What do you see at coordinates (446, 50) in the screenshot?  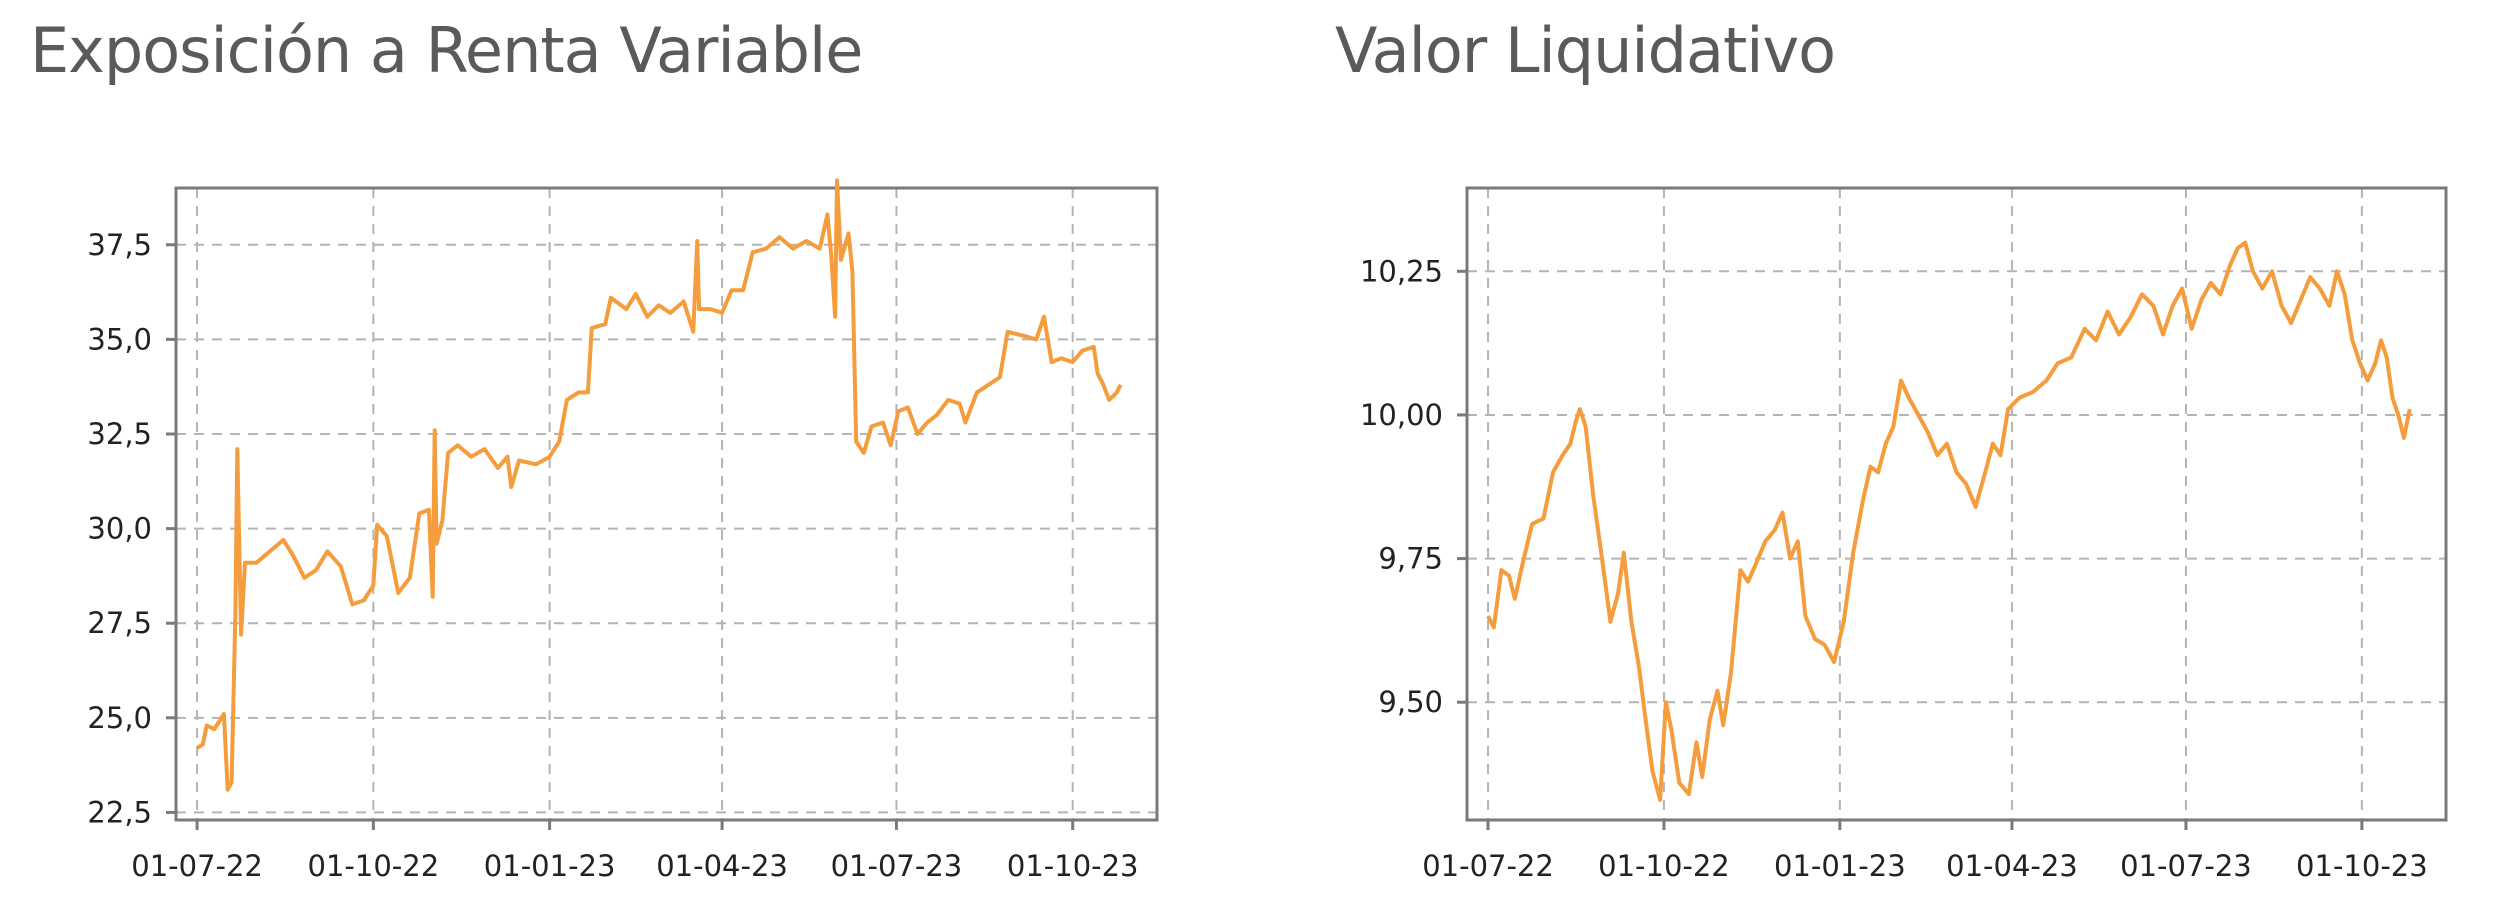 I see `chart-title-exposicion: Exposición a Renta Variable` at bounding box center [446, 50].